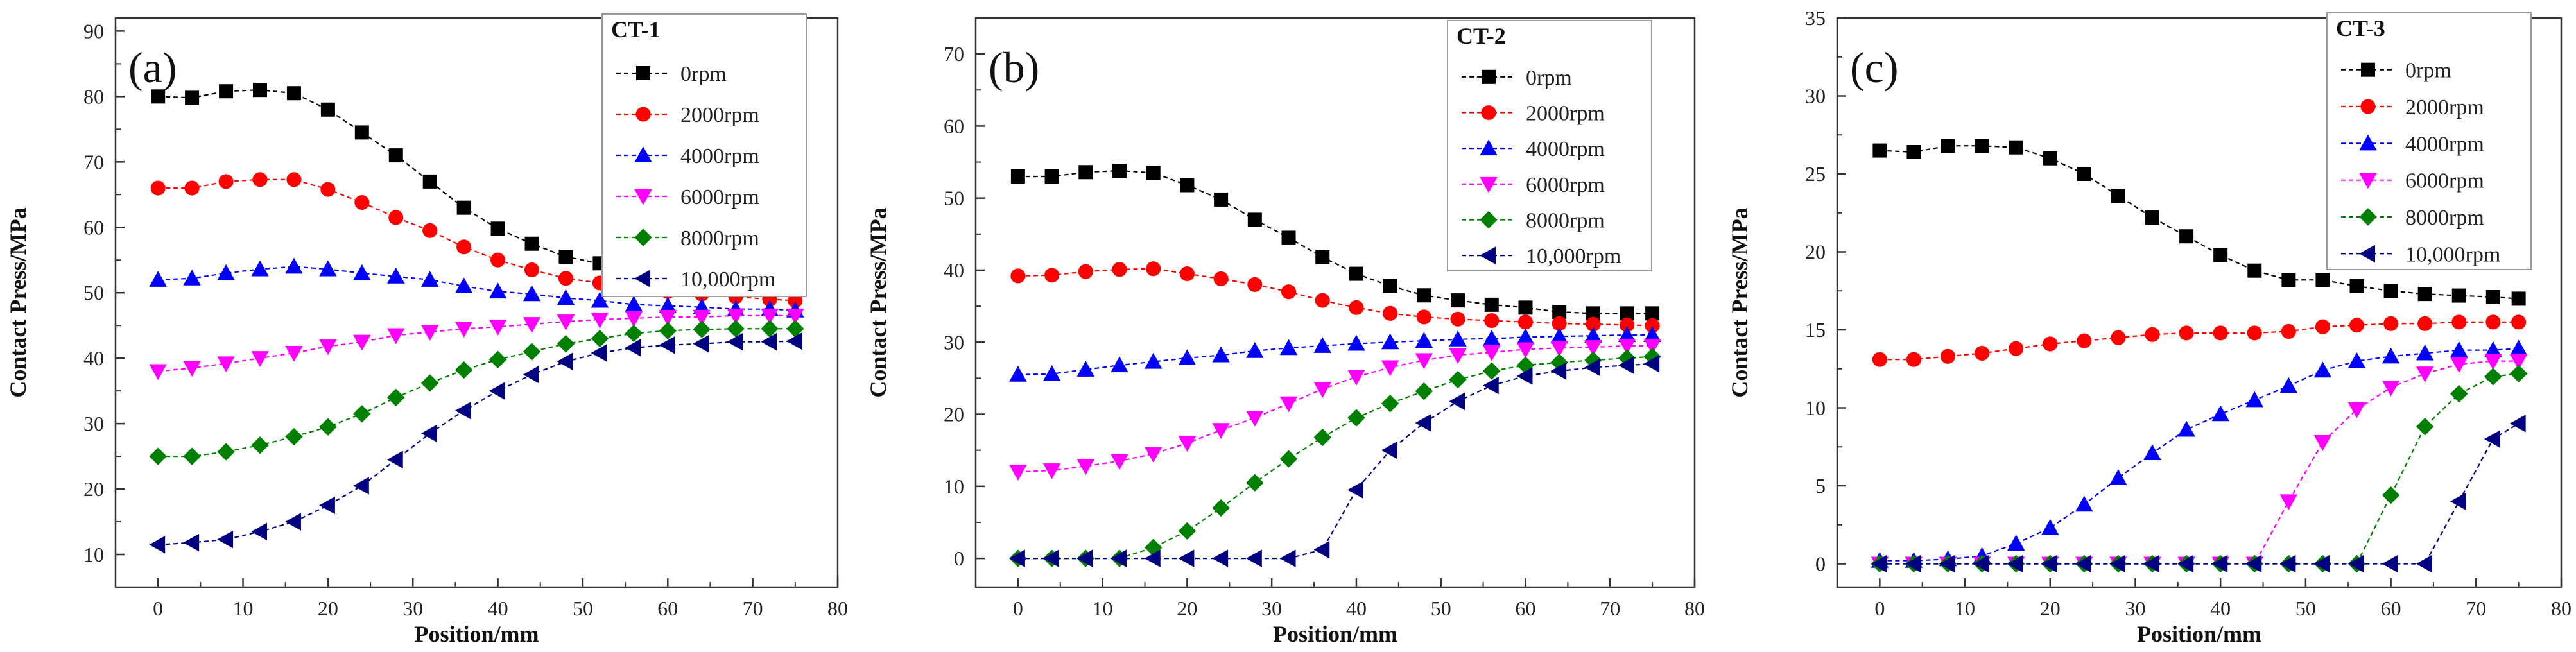 This screenshot has width=2576, height=652. I want to click on x-tick-label: 50, so click(583, 608).